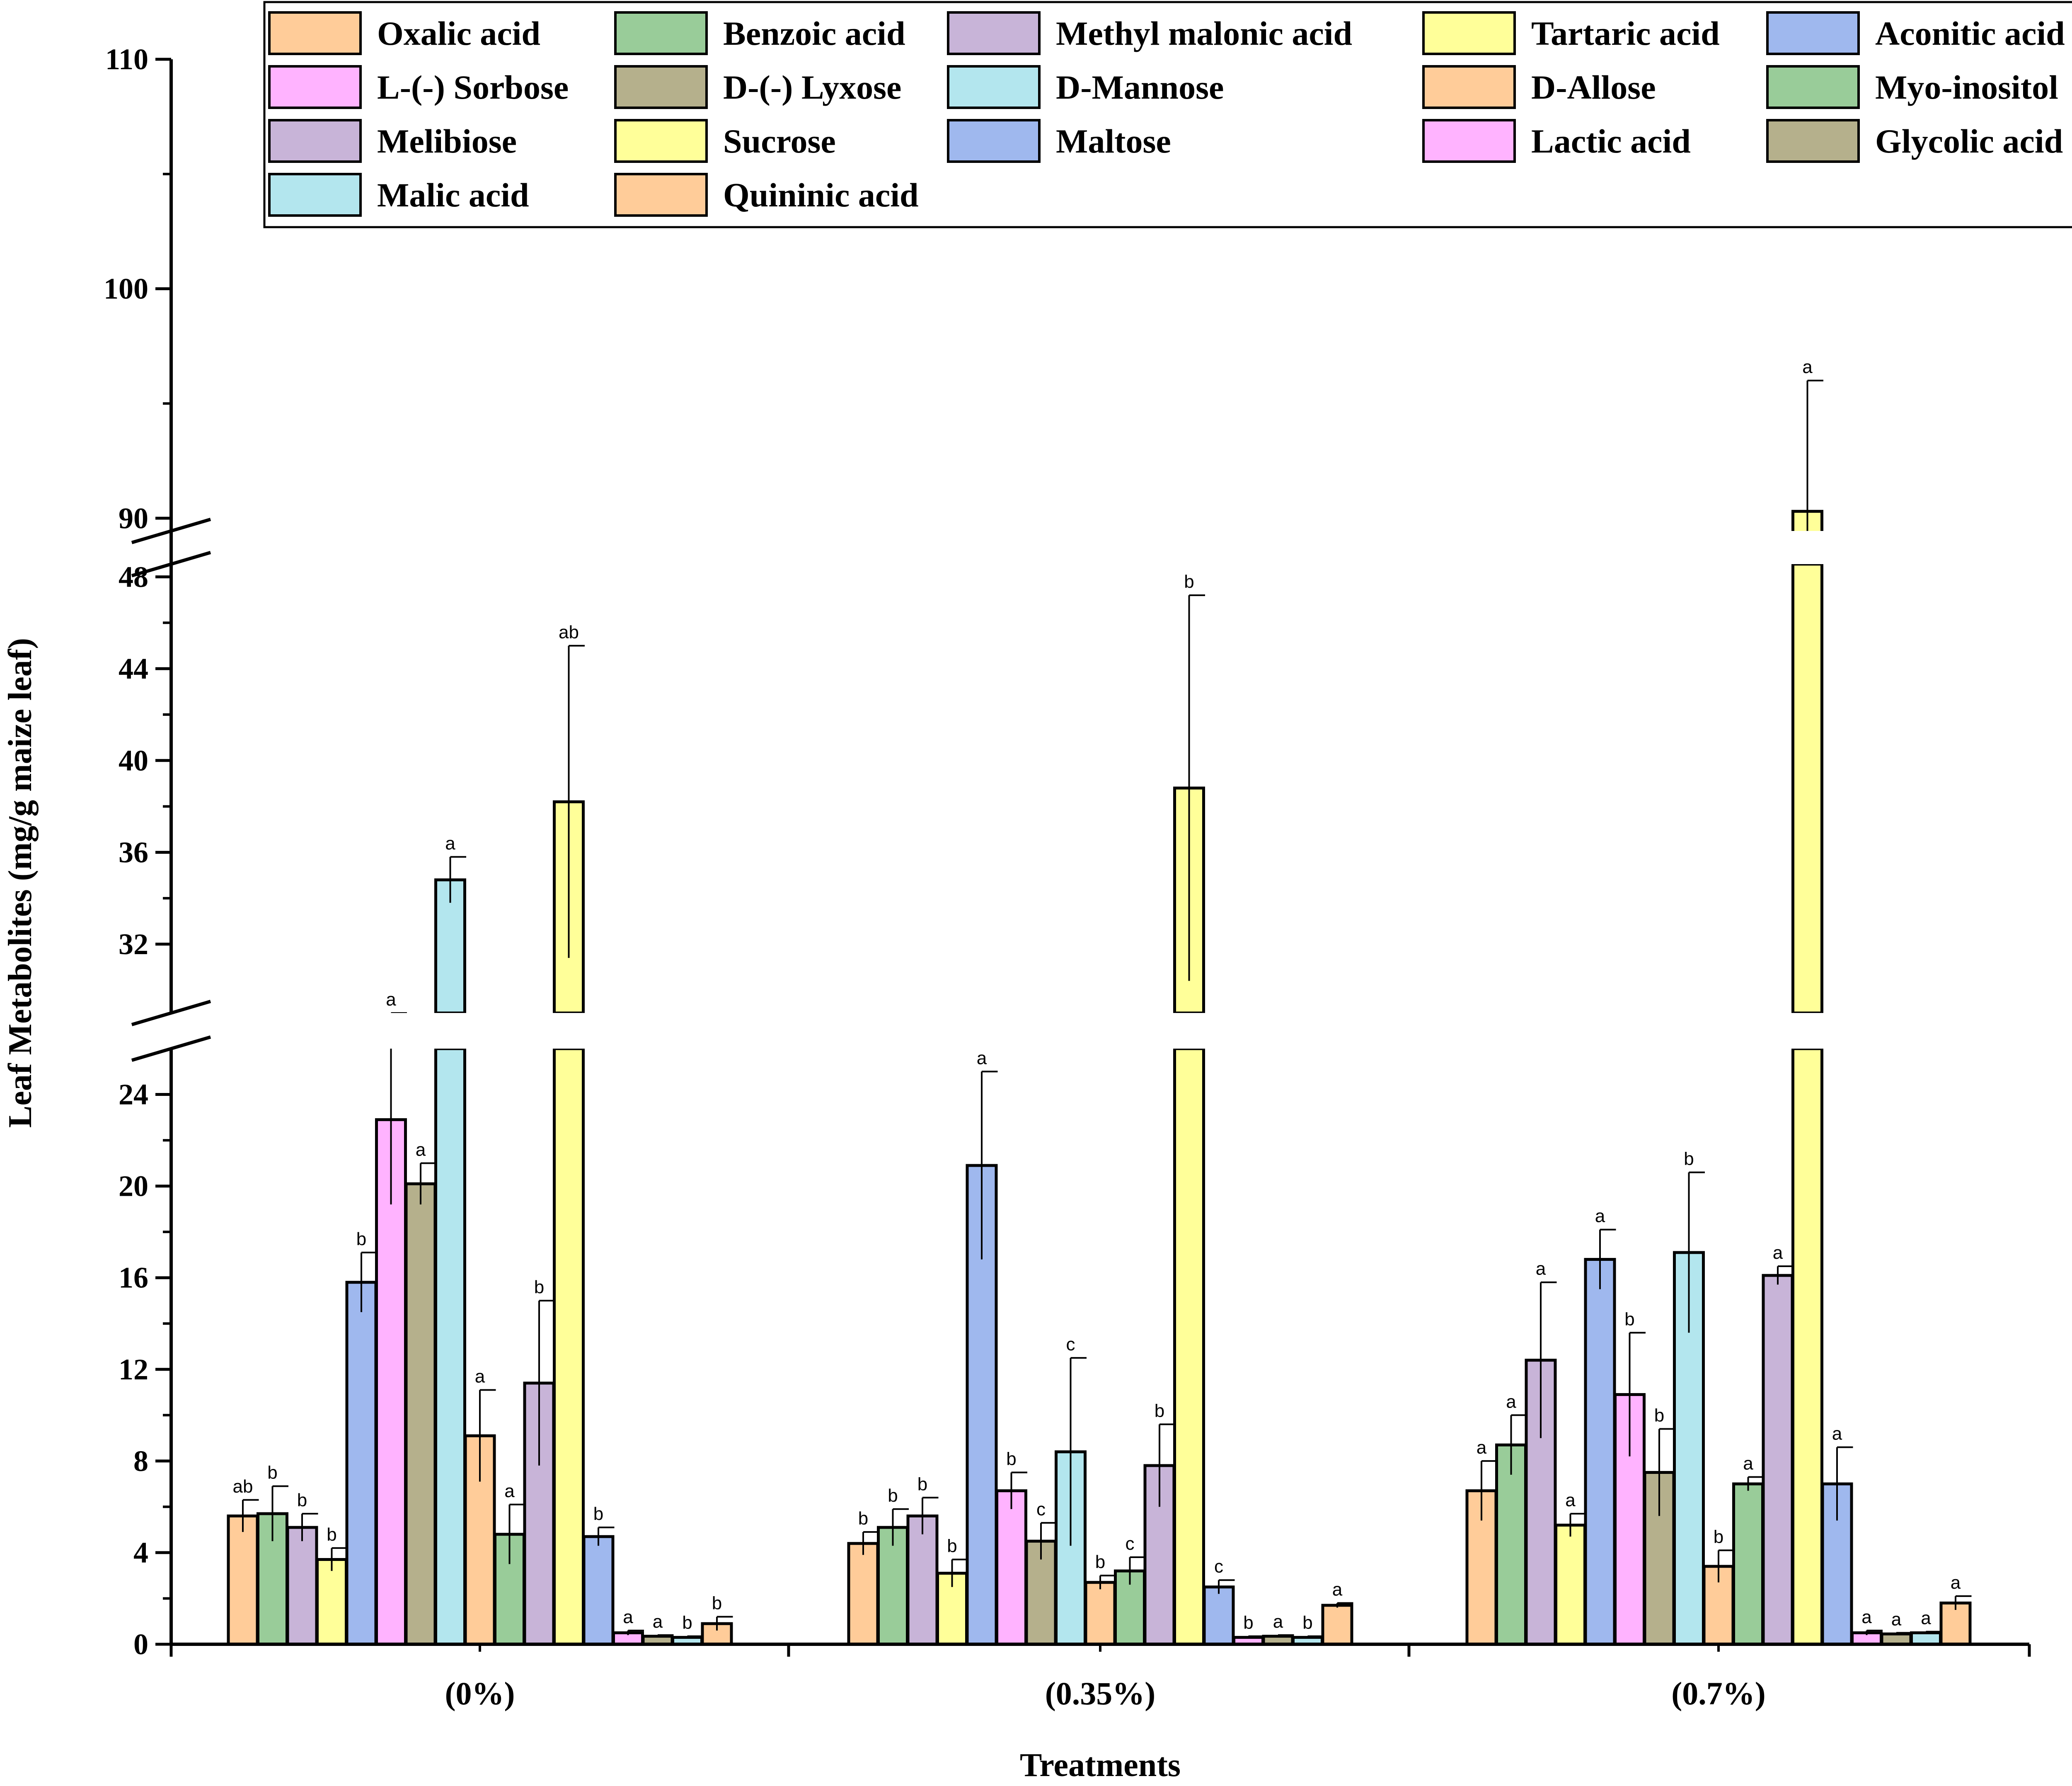 The width and height of the screenshot is (2072, 1786). I want to click on legend-item-d-lyxose: D-(-) Lyxose, so click(757, 87).